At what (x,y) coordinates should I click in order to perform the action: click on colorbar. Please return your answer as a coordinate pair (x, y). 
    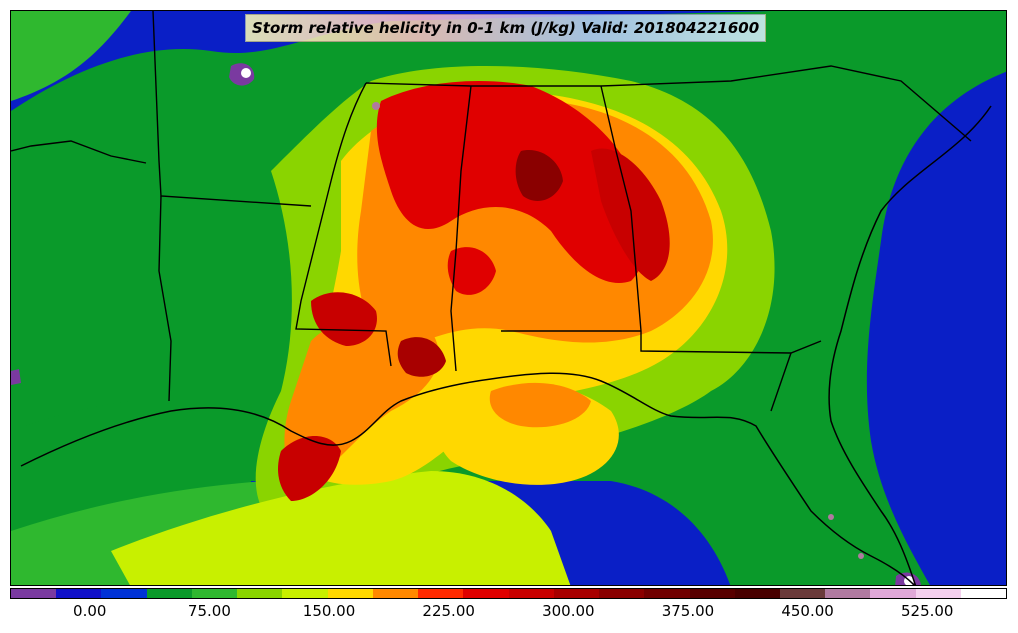
    Looking at the image, I should click on (508, 593).